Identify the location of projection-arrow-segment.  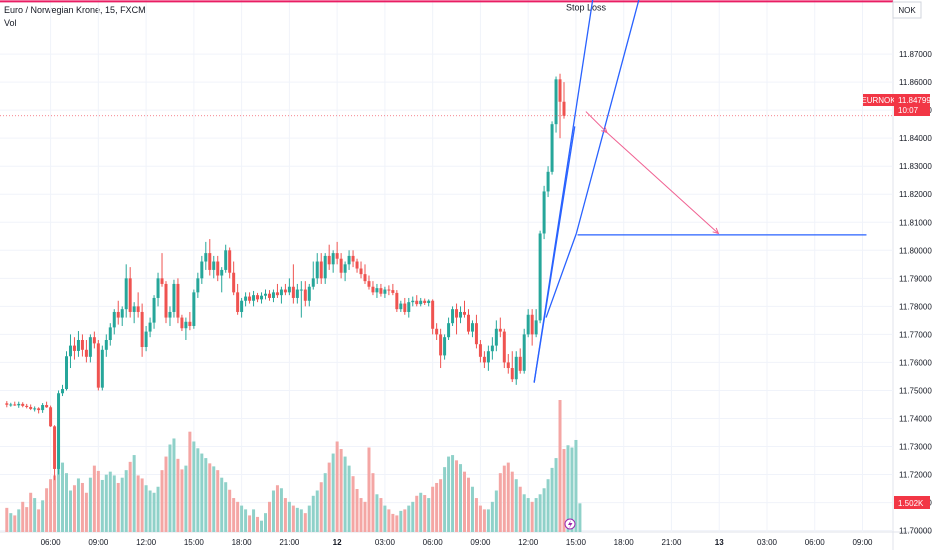
(596, 122).